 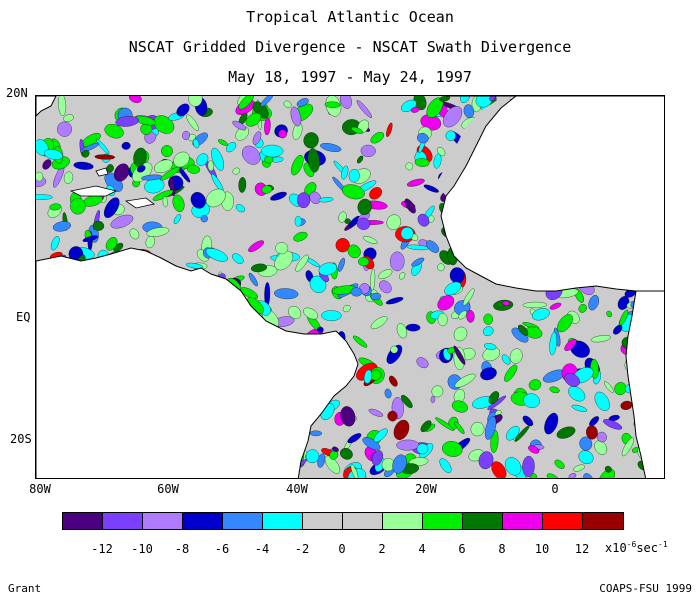 What do you see at coordinates (616, 548) in the screenshot?
I see `units-text: x10` at bounding box center [616, 548].